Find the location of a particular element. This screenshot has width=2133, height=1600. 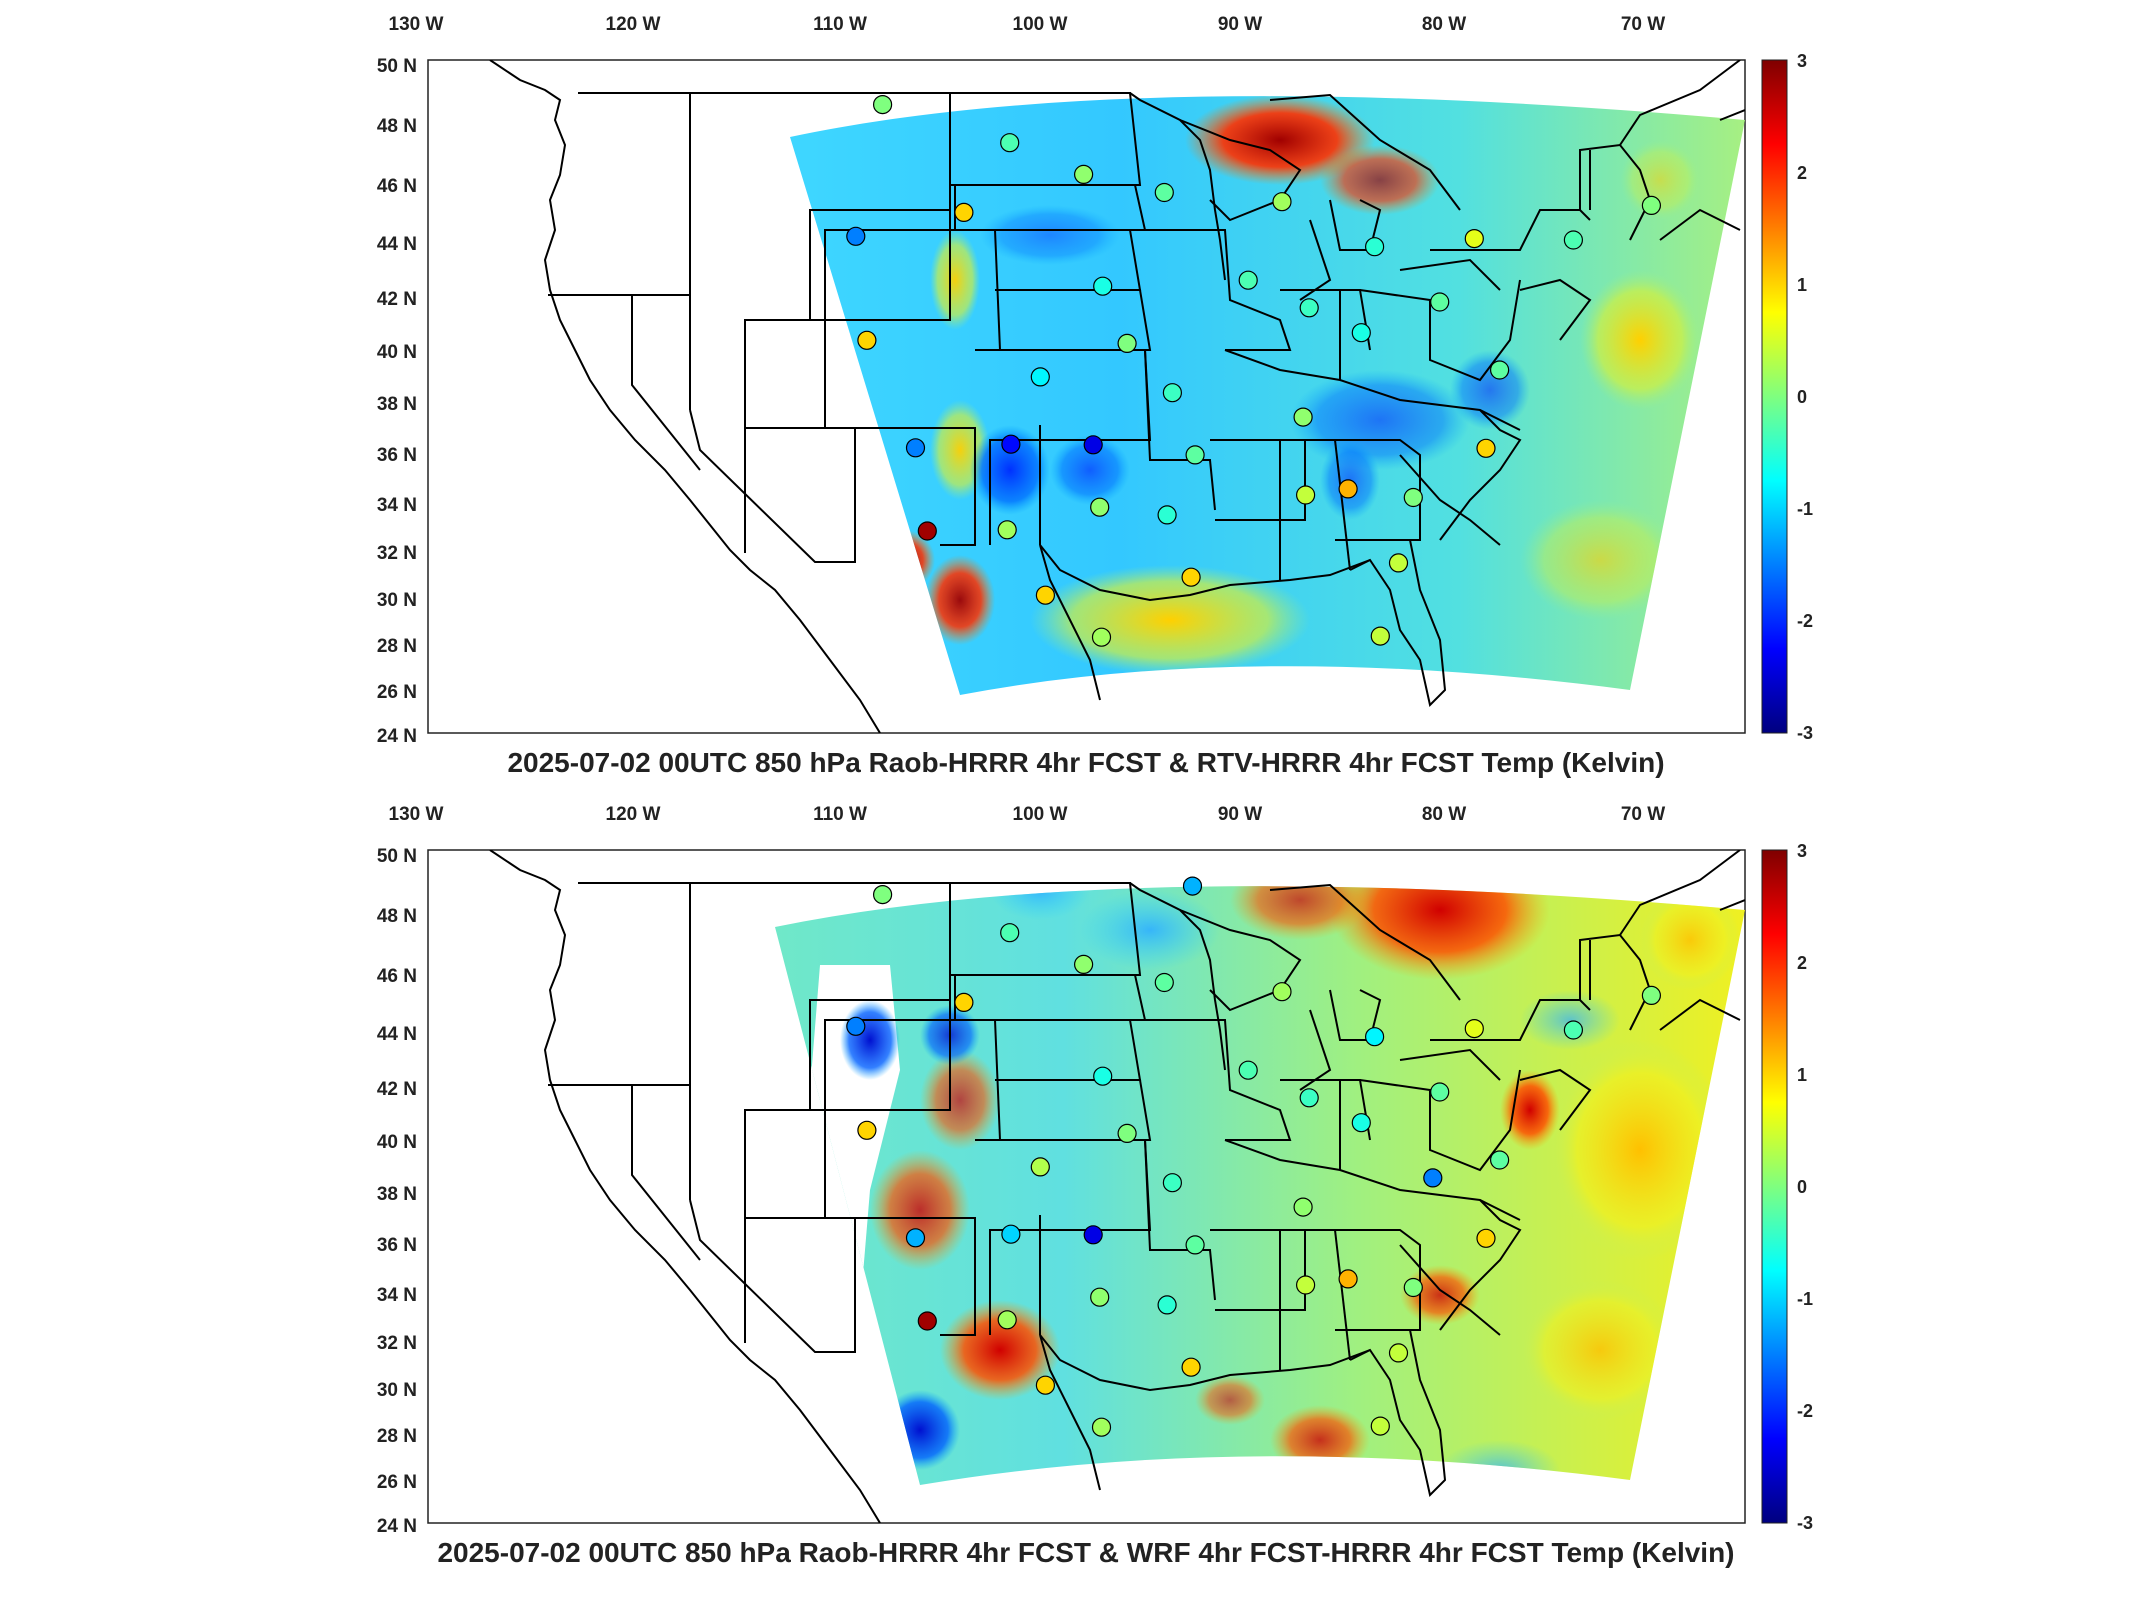

lat-label-48n: 48 N is located at coordinates (397, 916).